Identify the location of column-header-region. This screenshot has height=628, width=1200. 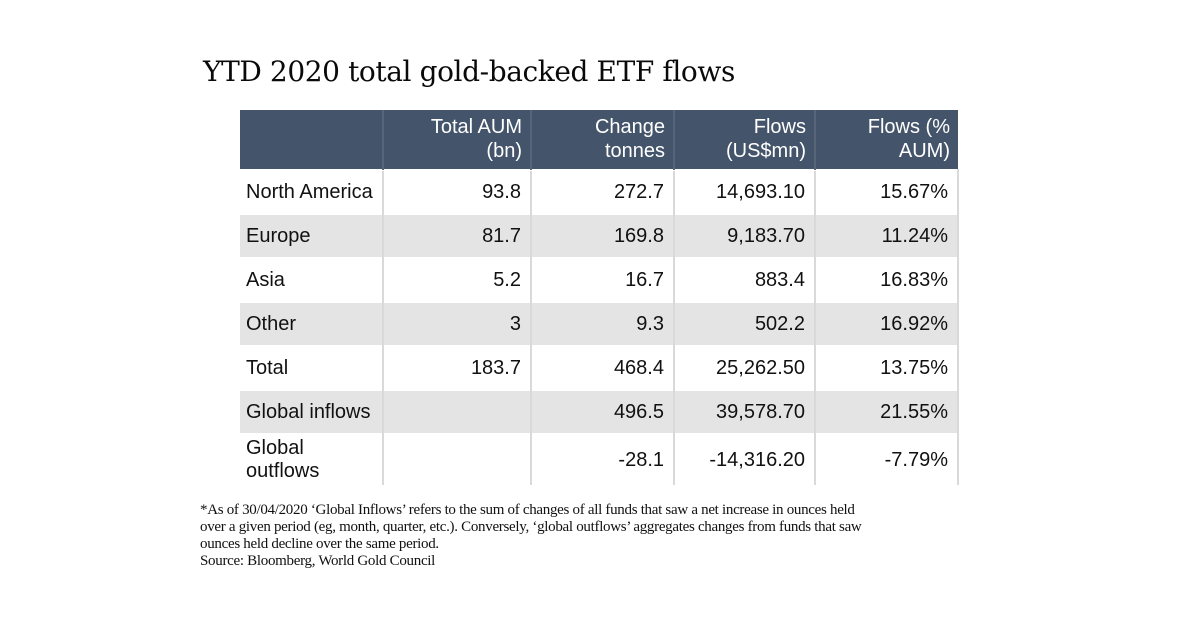
(312, 140).